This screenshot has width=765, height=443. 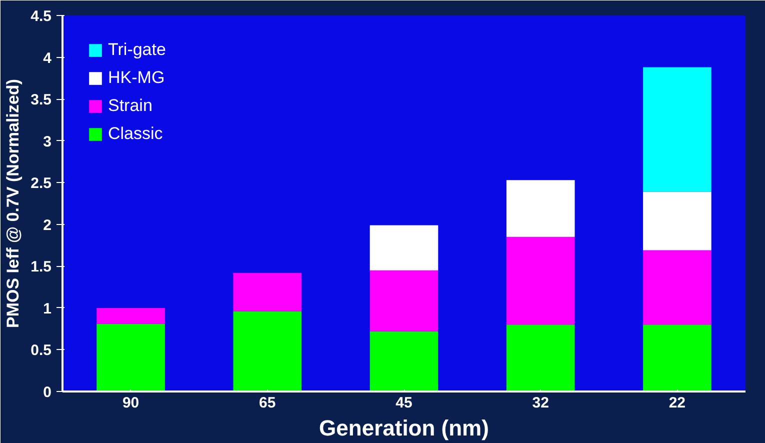 I want to click on y-tick-label: 2.5, so click(x=41, y=183).